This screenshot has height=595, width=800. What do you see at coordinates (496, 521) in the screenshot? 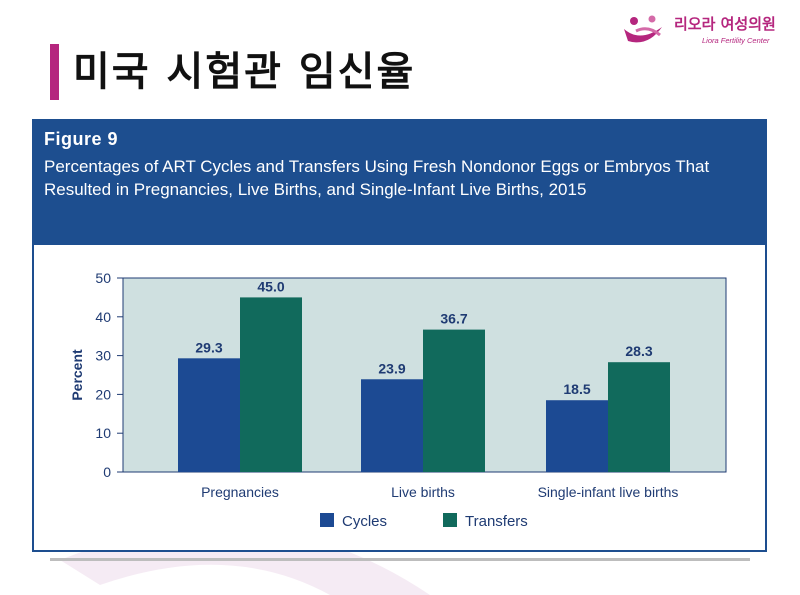
I see `legend-label-transfers: Transfers` at bounding box center [496, 521].